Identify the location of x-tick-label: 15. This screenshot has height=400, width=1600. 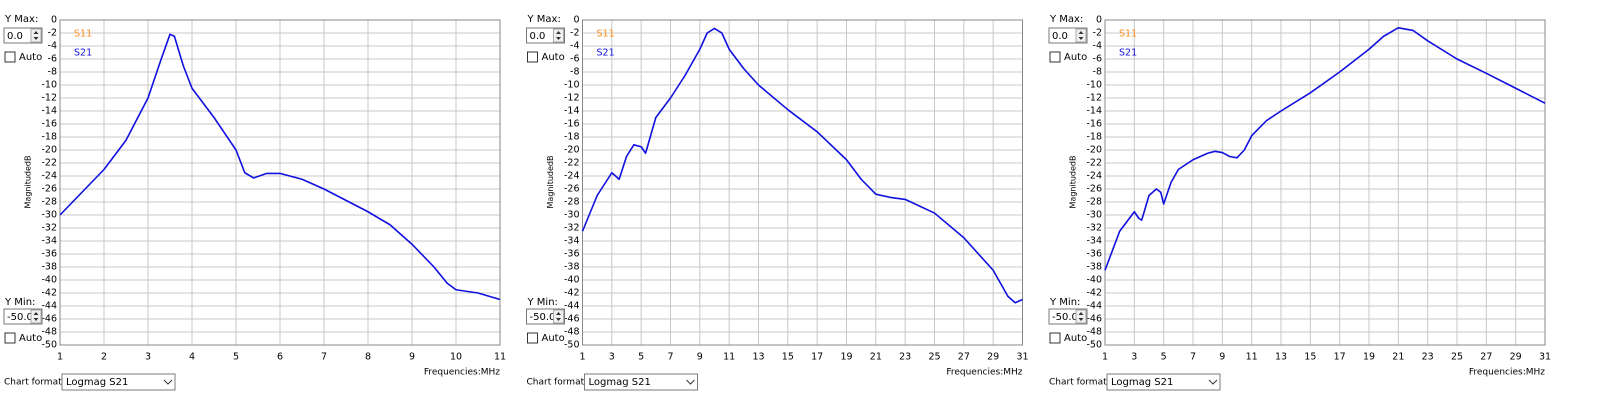
(788, 357).